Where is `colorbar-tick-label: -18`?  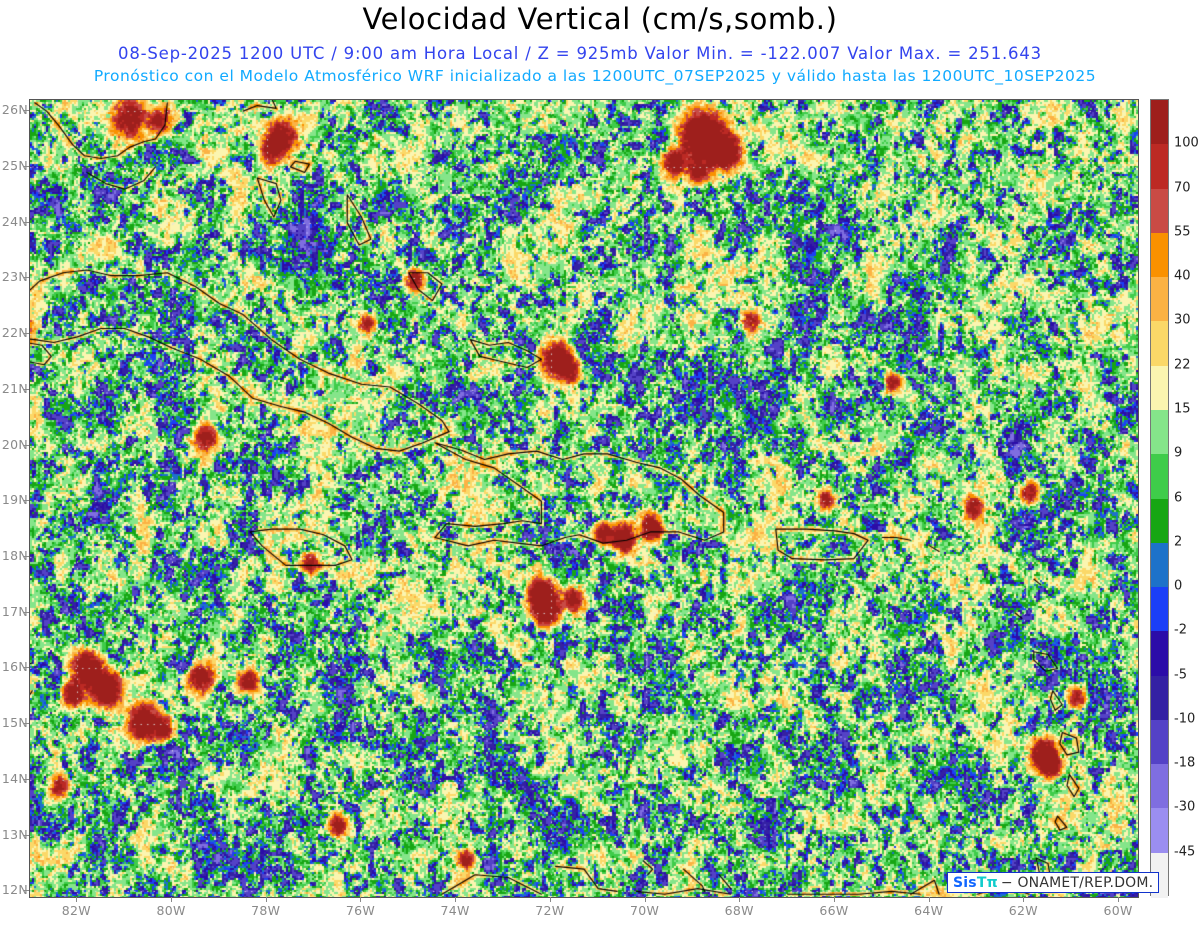
colorbar-tick-label: -18 is located at coordinates (1185, 763).